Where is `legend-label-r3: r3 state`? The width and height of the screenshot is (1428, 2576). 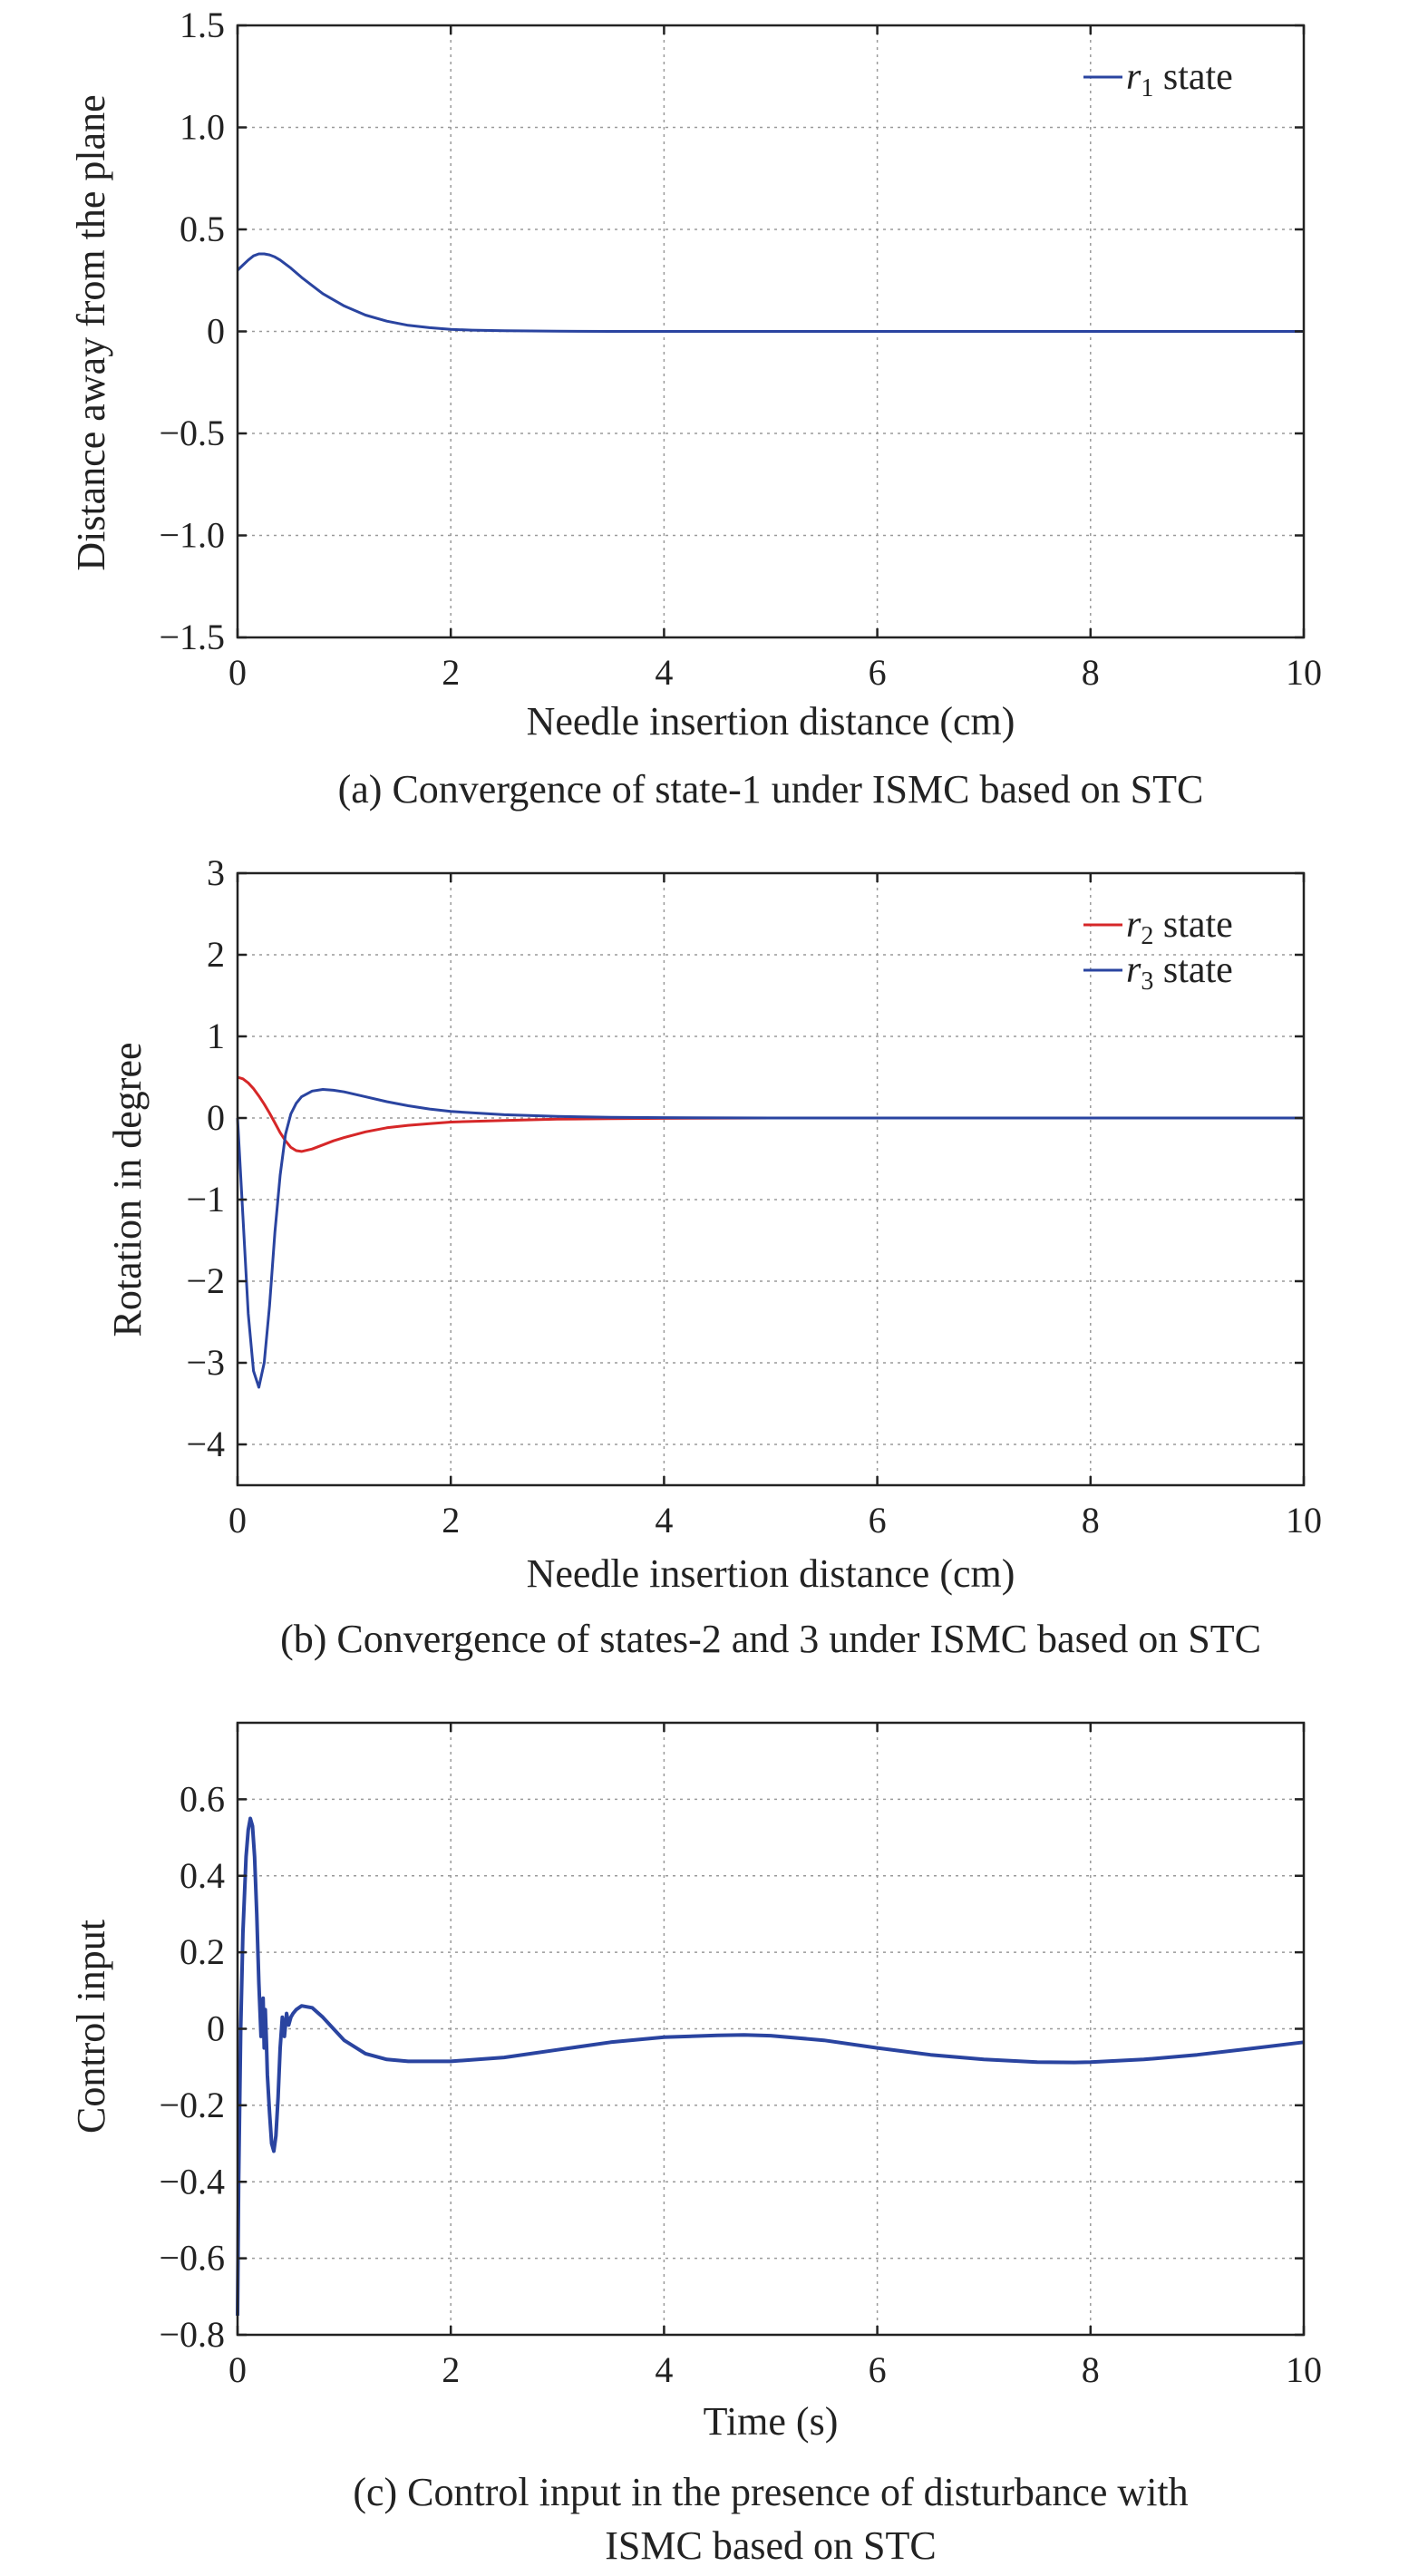 legend-label-r3: r3 state is located at coordinates (1179, 972).